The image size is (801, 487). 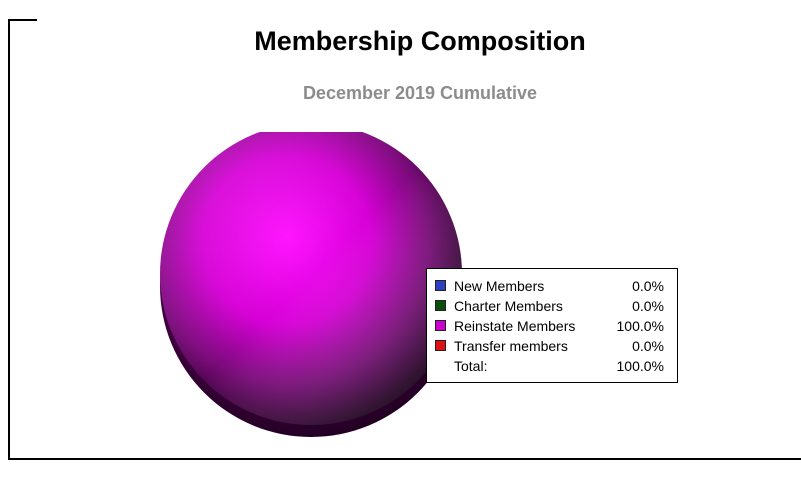 I want to click on legend-swatch-charter-members, so click(x=440, y=305).